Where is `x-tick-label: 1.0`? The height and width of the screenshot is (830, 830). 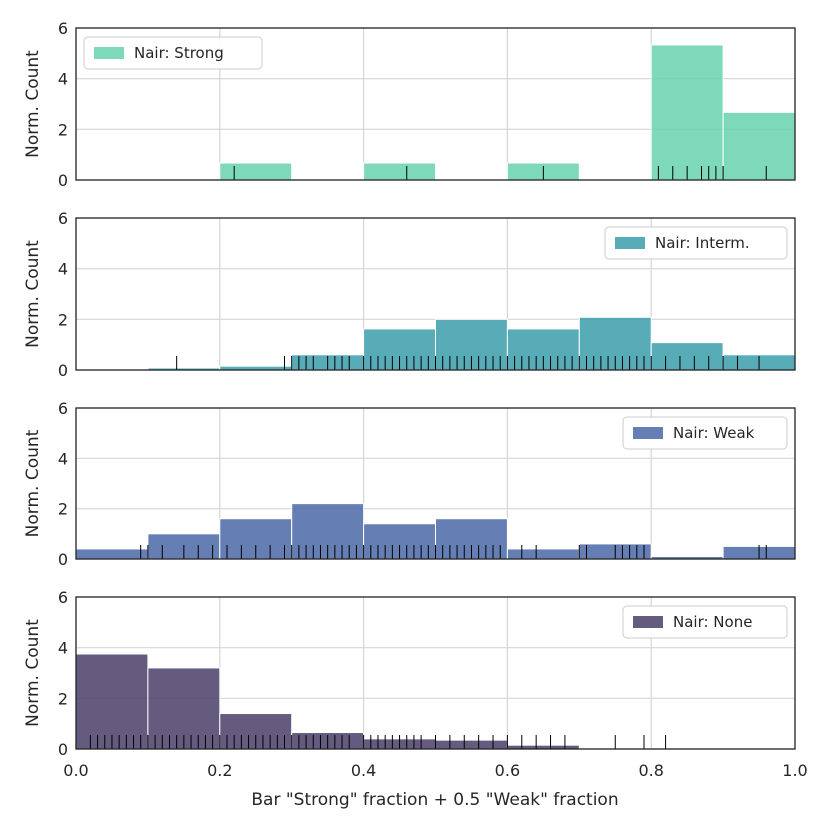
x-tick-label: 1.0 is located at coordinates (794, 770).